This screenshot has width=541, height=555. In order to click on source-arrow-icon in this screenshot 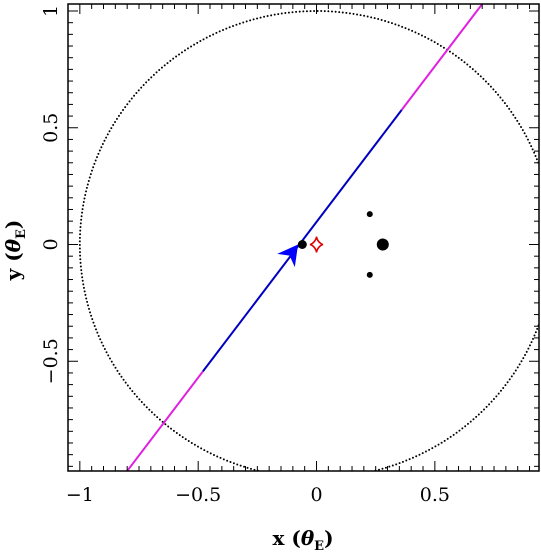, I will do `click(288, 256)`.